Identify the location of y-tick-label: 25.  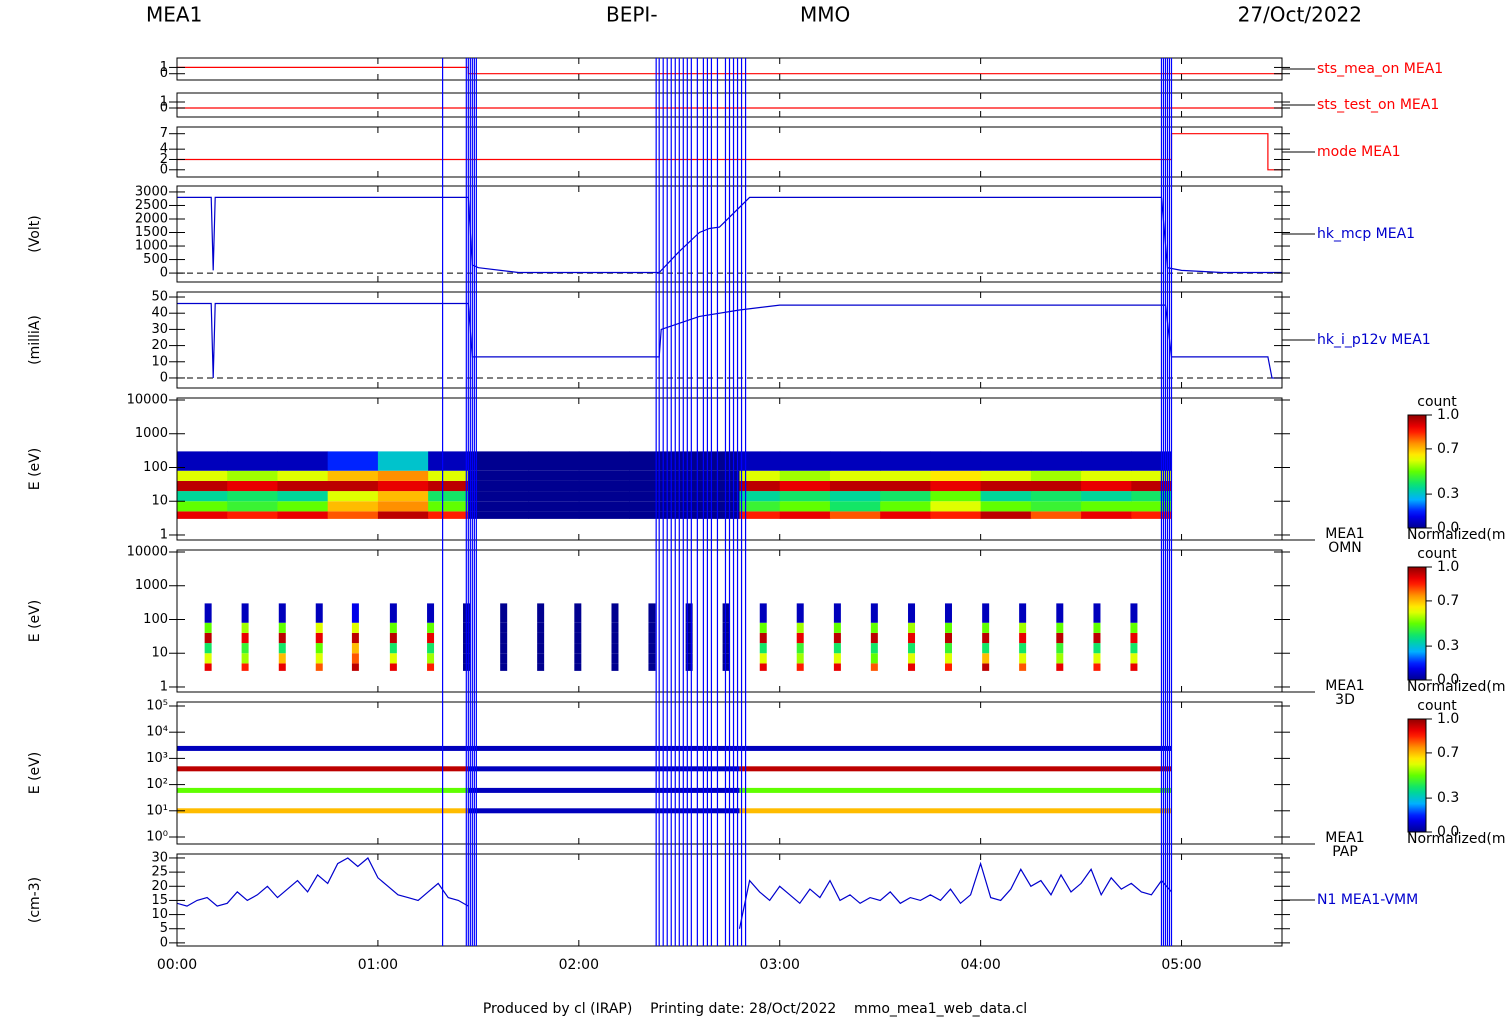
(159, 872).